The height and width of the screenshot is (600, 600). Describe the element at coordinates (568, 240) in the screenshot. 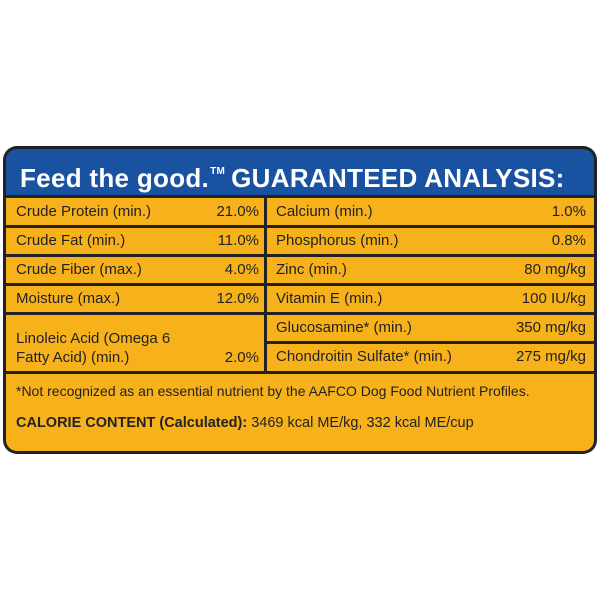

I see `nutrient-value: 0.8%` at that location.